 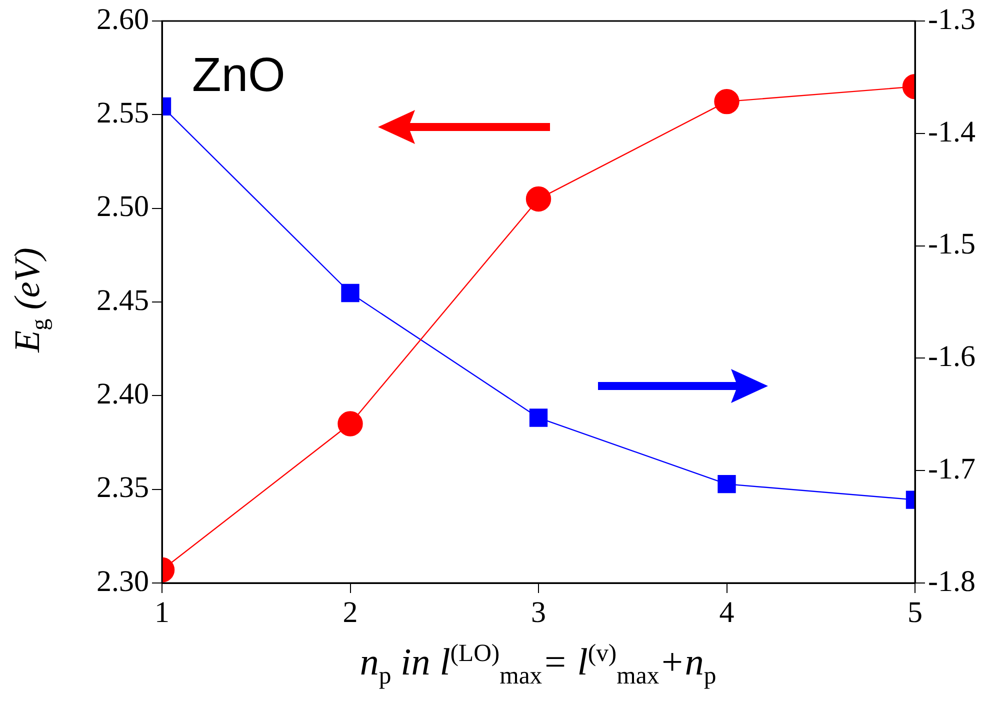 What do you see at coordinates (162, 612) in the screenshot?
I see `x-tick-label: 1` at bounding box center [162, 612].